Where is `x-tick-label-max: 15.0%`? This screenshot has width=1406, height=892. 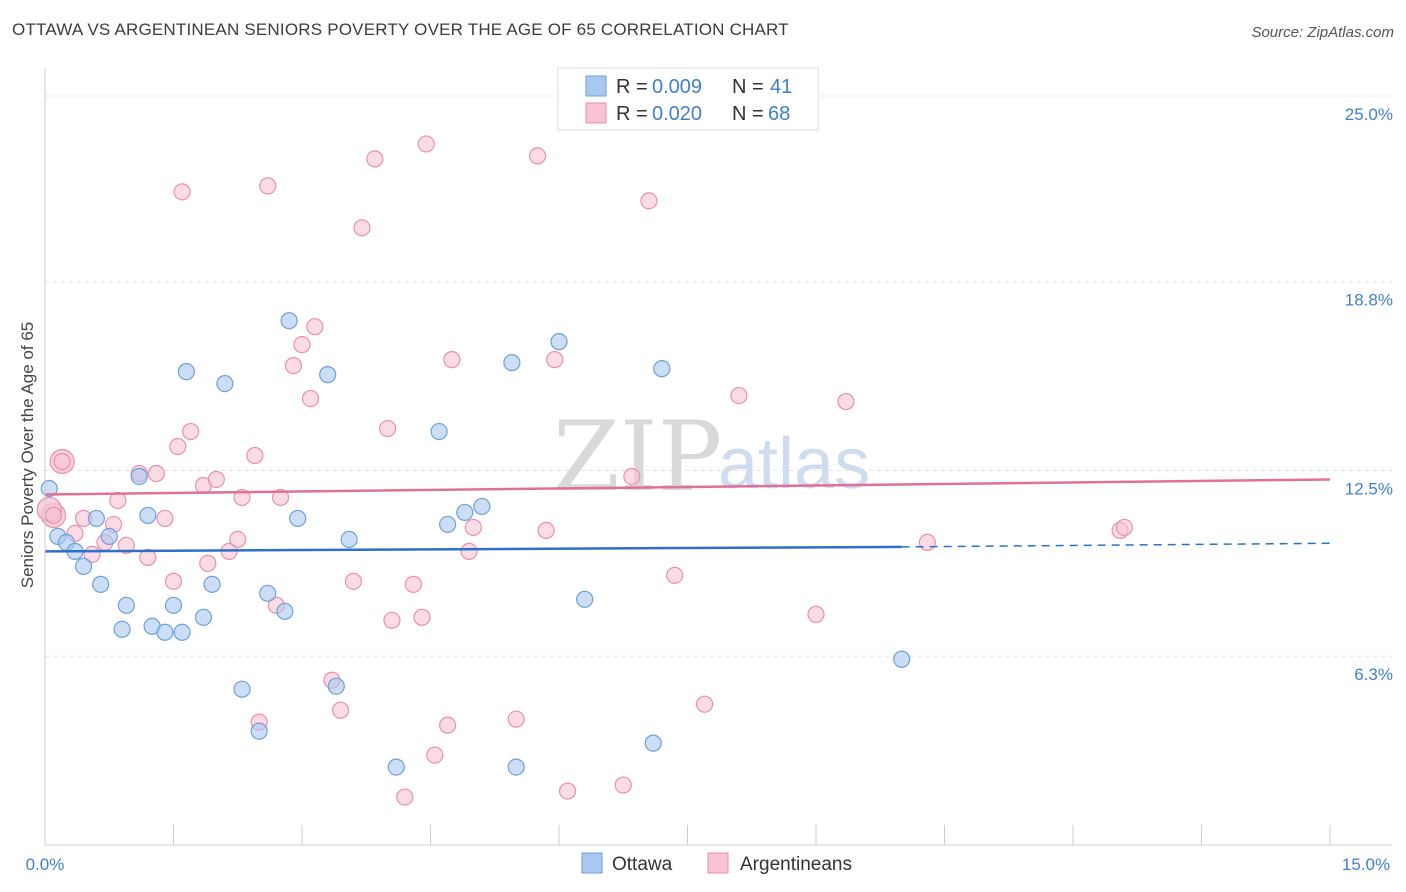 x-tick-label-max: 15.0% is located at coordinates (1366, 864).